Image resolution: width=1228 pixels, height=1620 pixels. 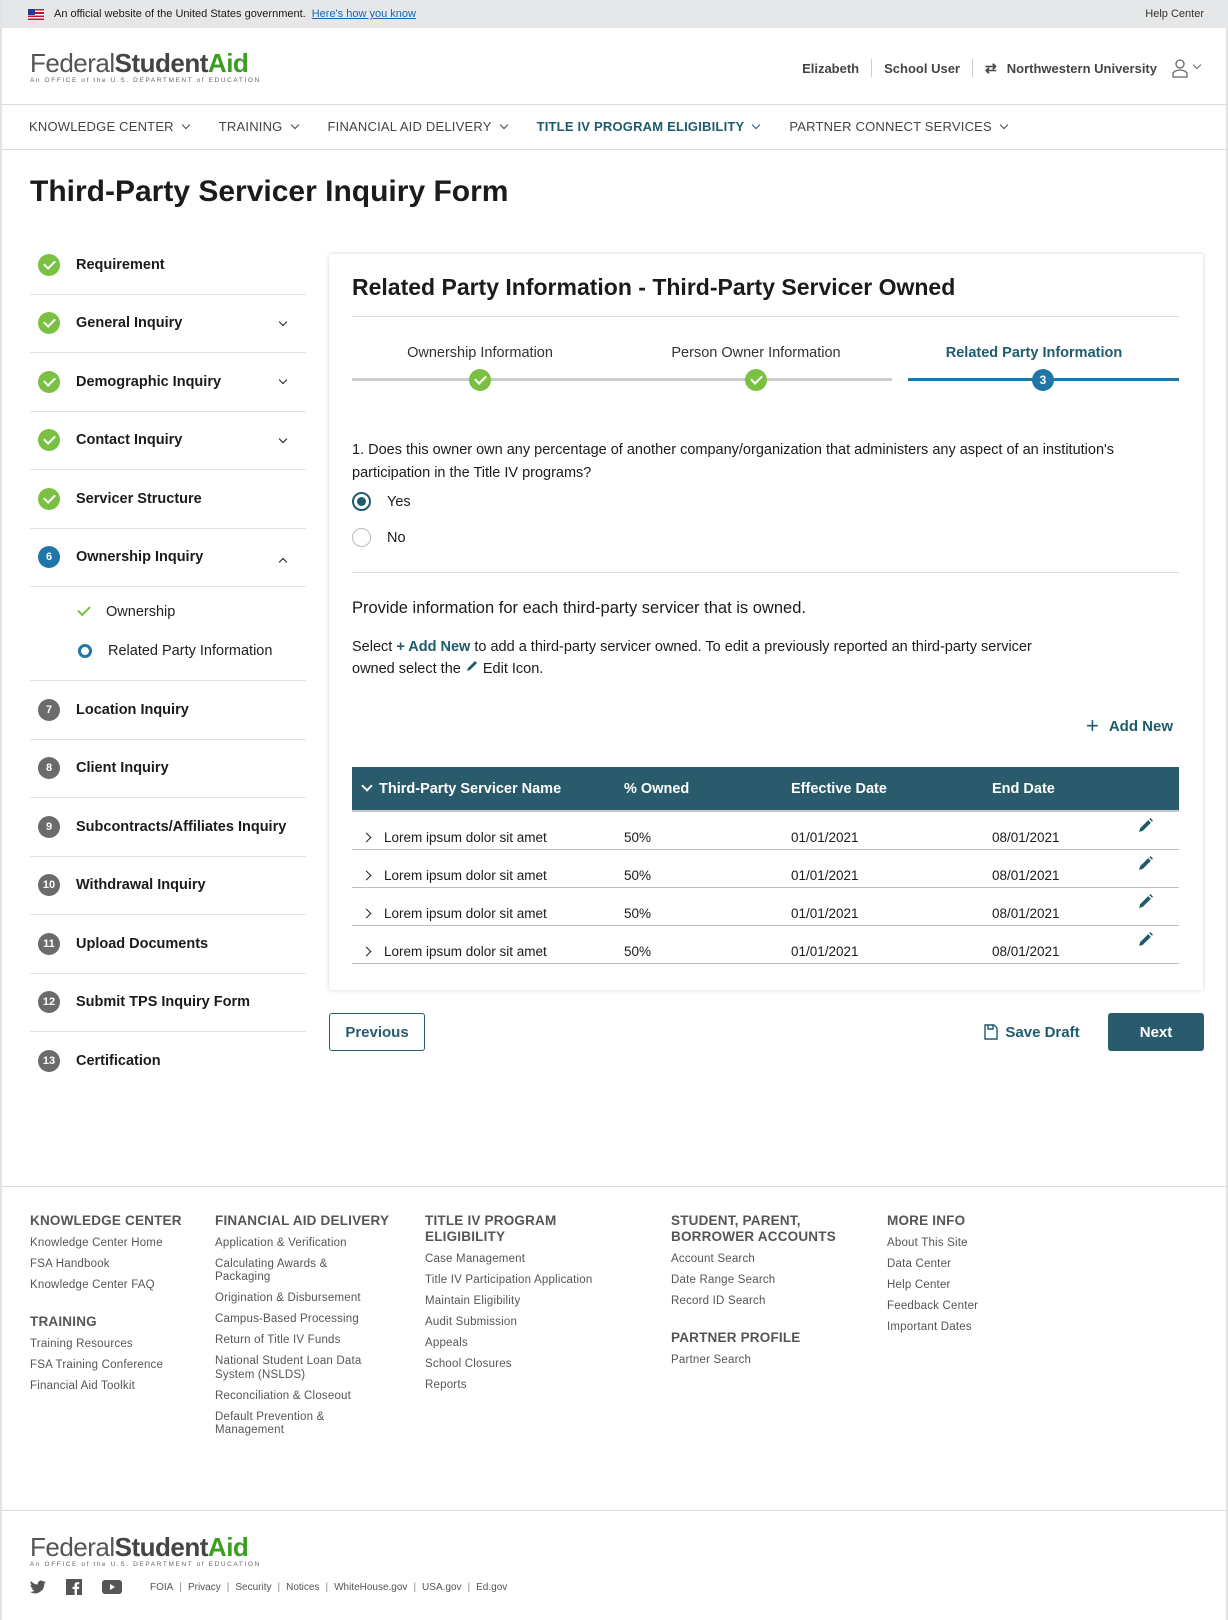 What do you see at coordinates (168, 650) in the screenshot?
I see `sidebar-subitem: Related Party Information` at bounding box center [168, 650].